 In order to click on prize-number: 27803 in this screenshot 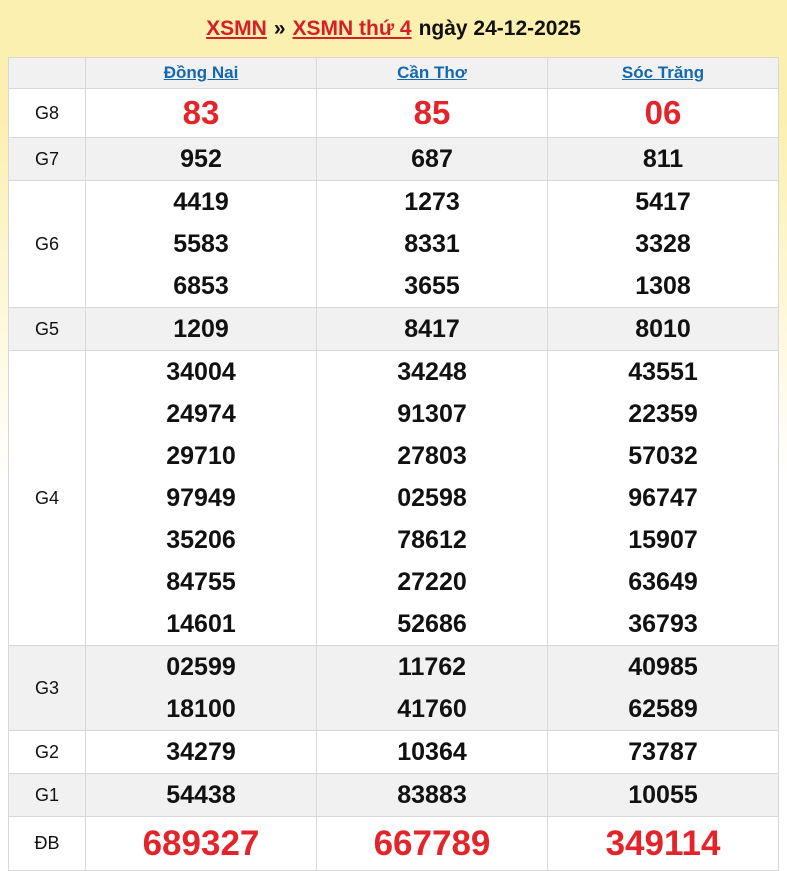, I will do `click(432, 456)`.